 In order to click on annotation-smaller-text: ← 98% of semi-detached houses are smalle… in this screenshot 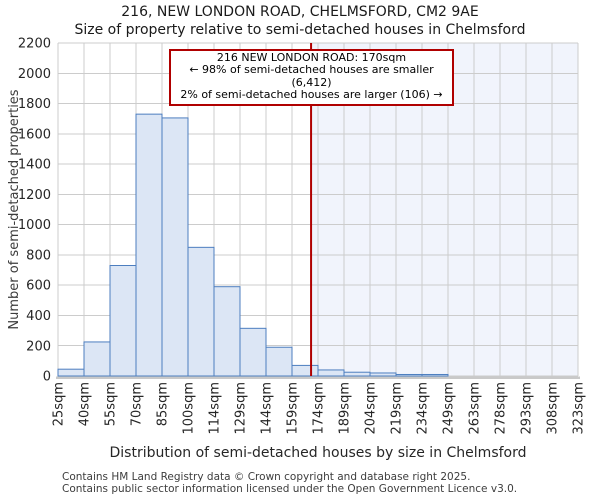, I will do `click(311, 76)`.